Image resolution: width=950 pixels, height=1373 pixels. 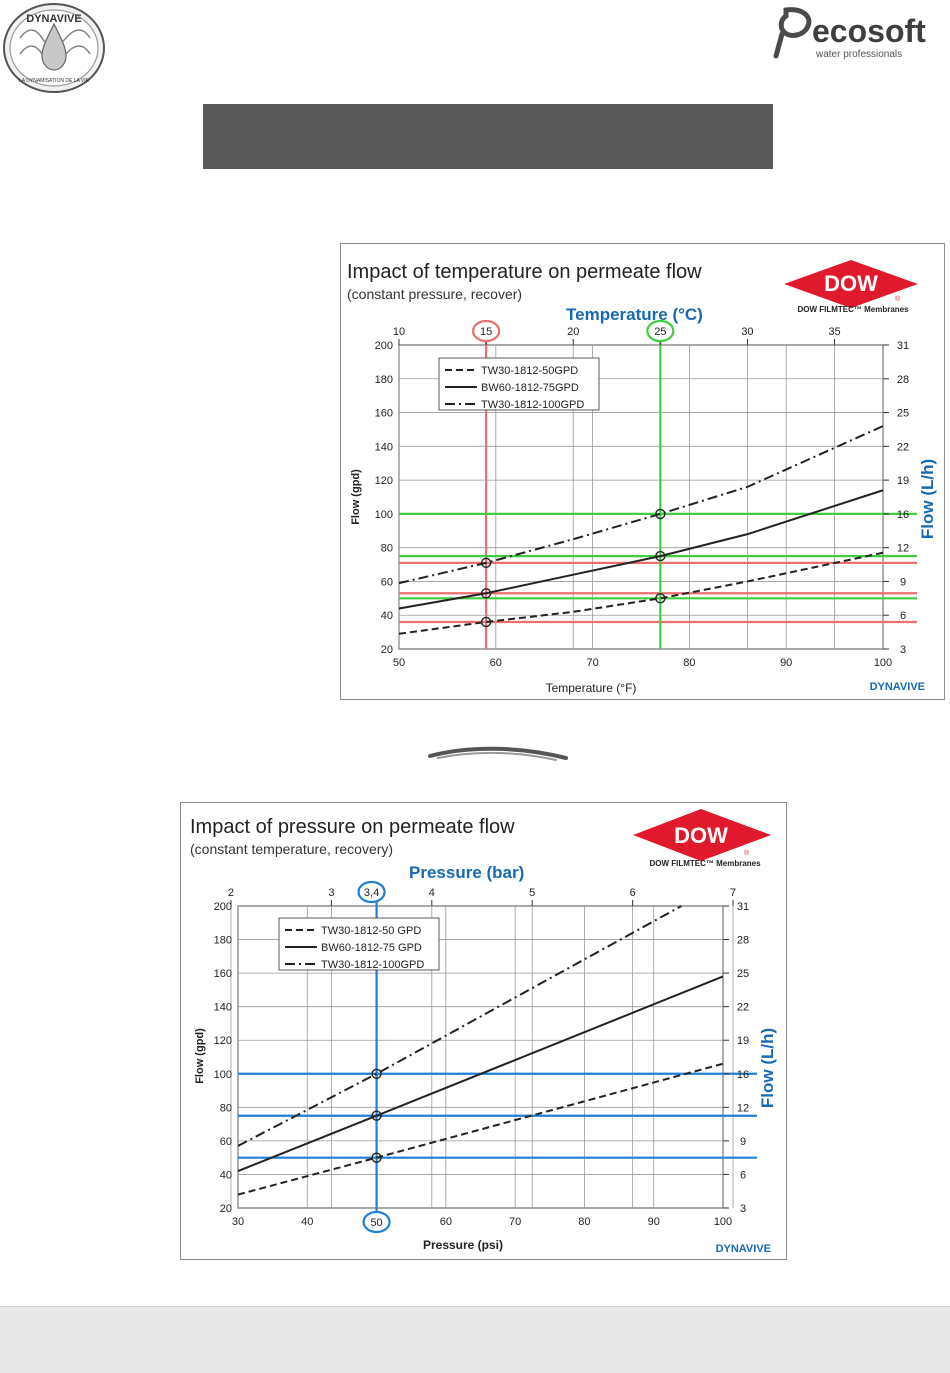 I want to click on legend-label: BW60-1812-75GPD, so click(x=530, y=388).